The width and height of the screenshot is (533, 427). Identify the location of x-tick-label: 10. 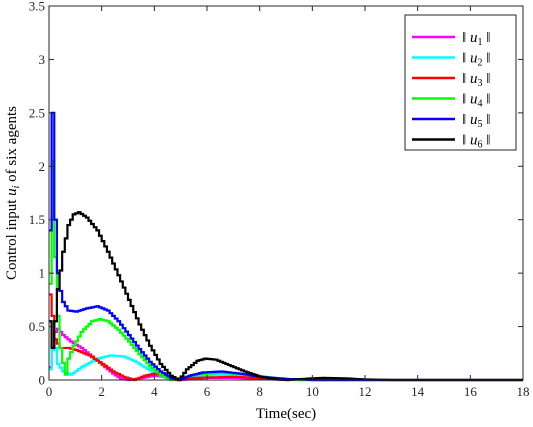
(312, 391).